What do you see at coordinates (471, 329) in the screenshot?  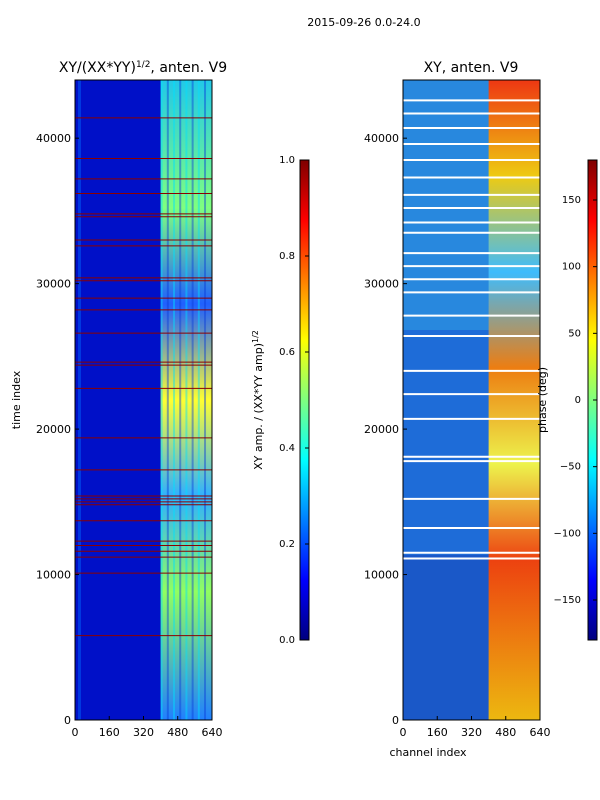 I see `right-time-lines` at bounding box center [471, 329].